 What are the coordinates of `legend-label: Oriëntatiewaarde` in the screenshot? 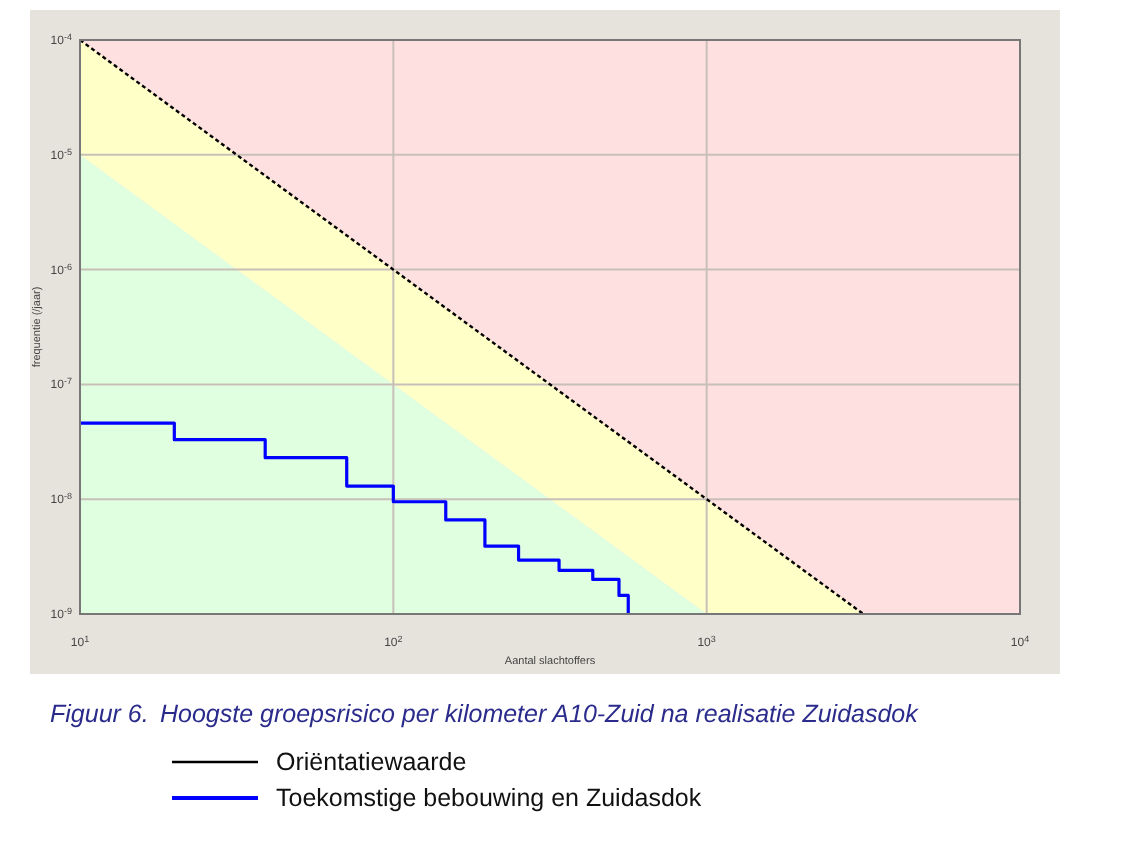 It's located at (371, 762).